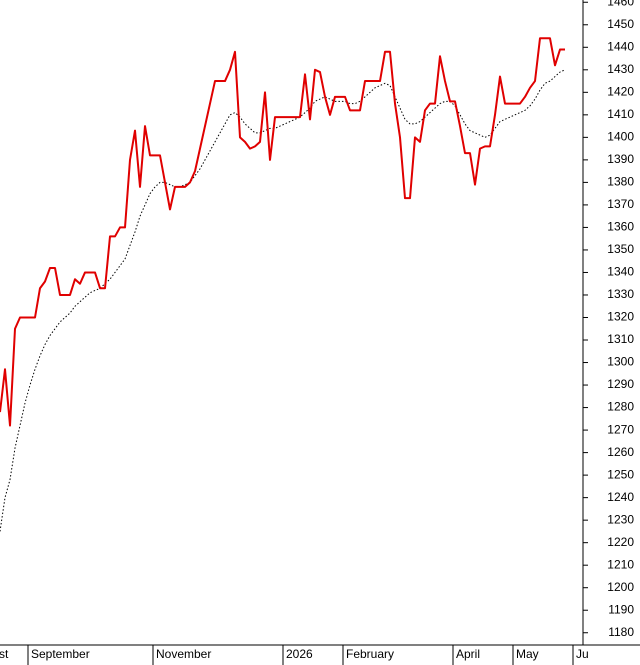  I want to click on x-tick-label: September, so click(60, 654).